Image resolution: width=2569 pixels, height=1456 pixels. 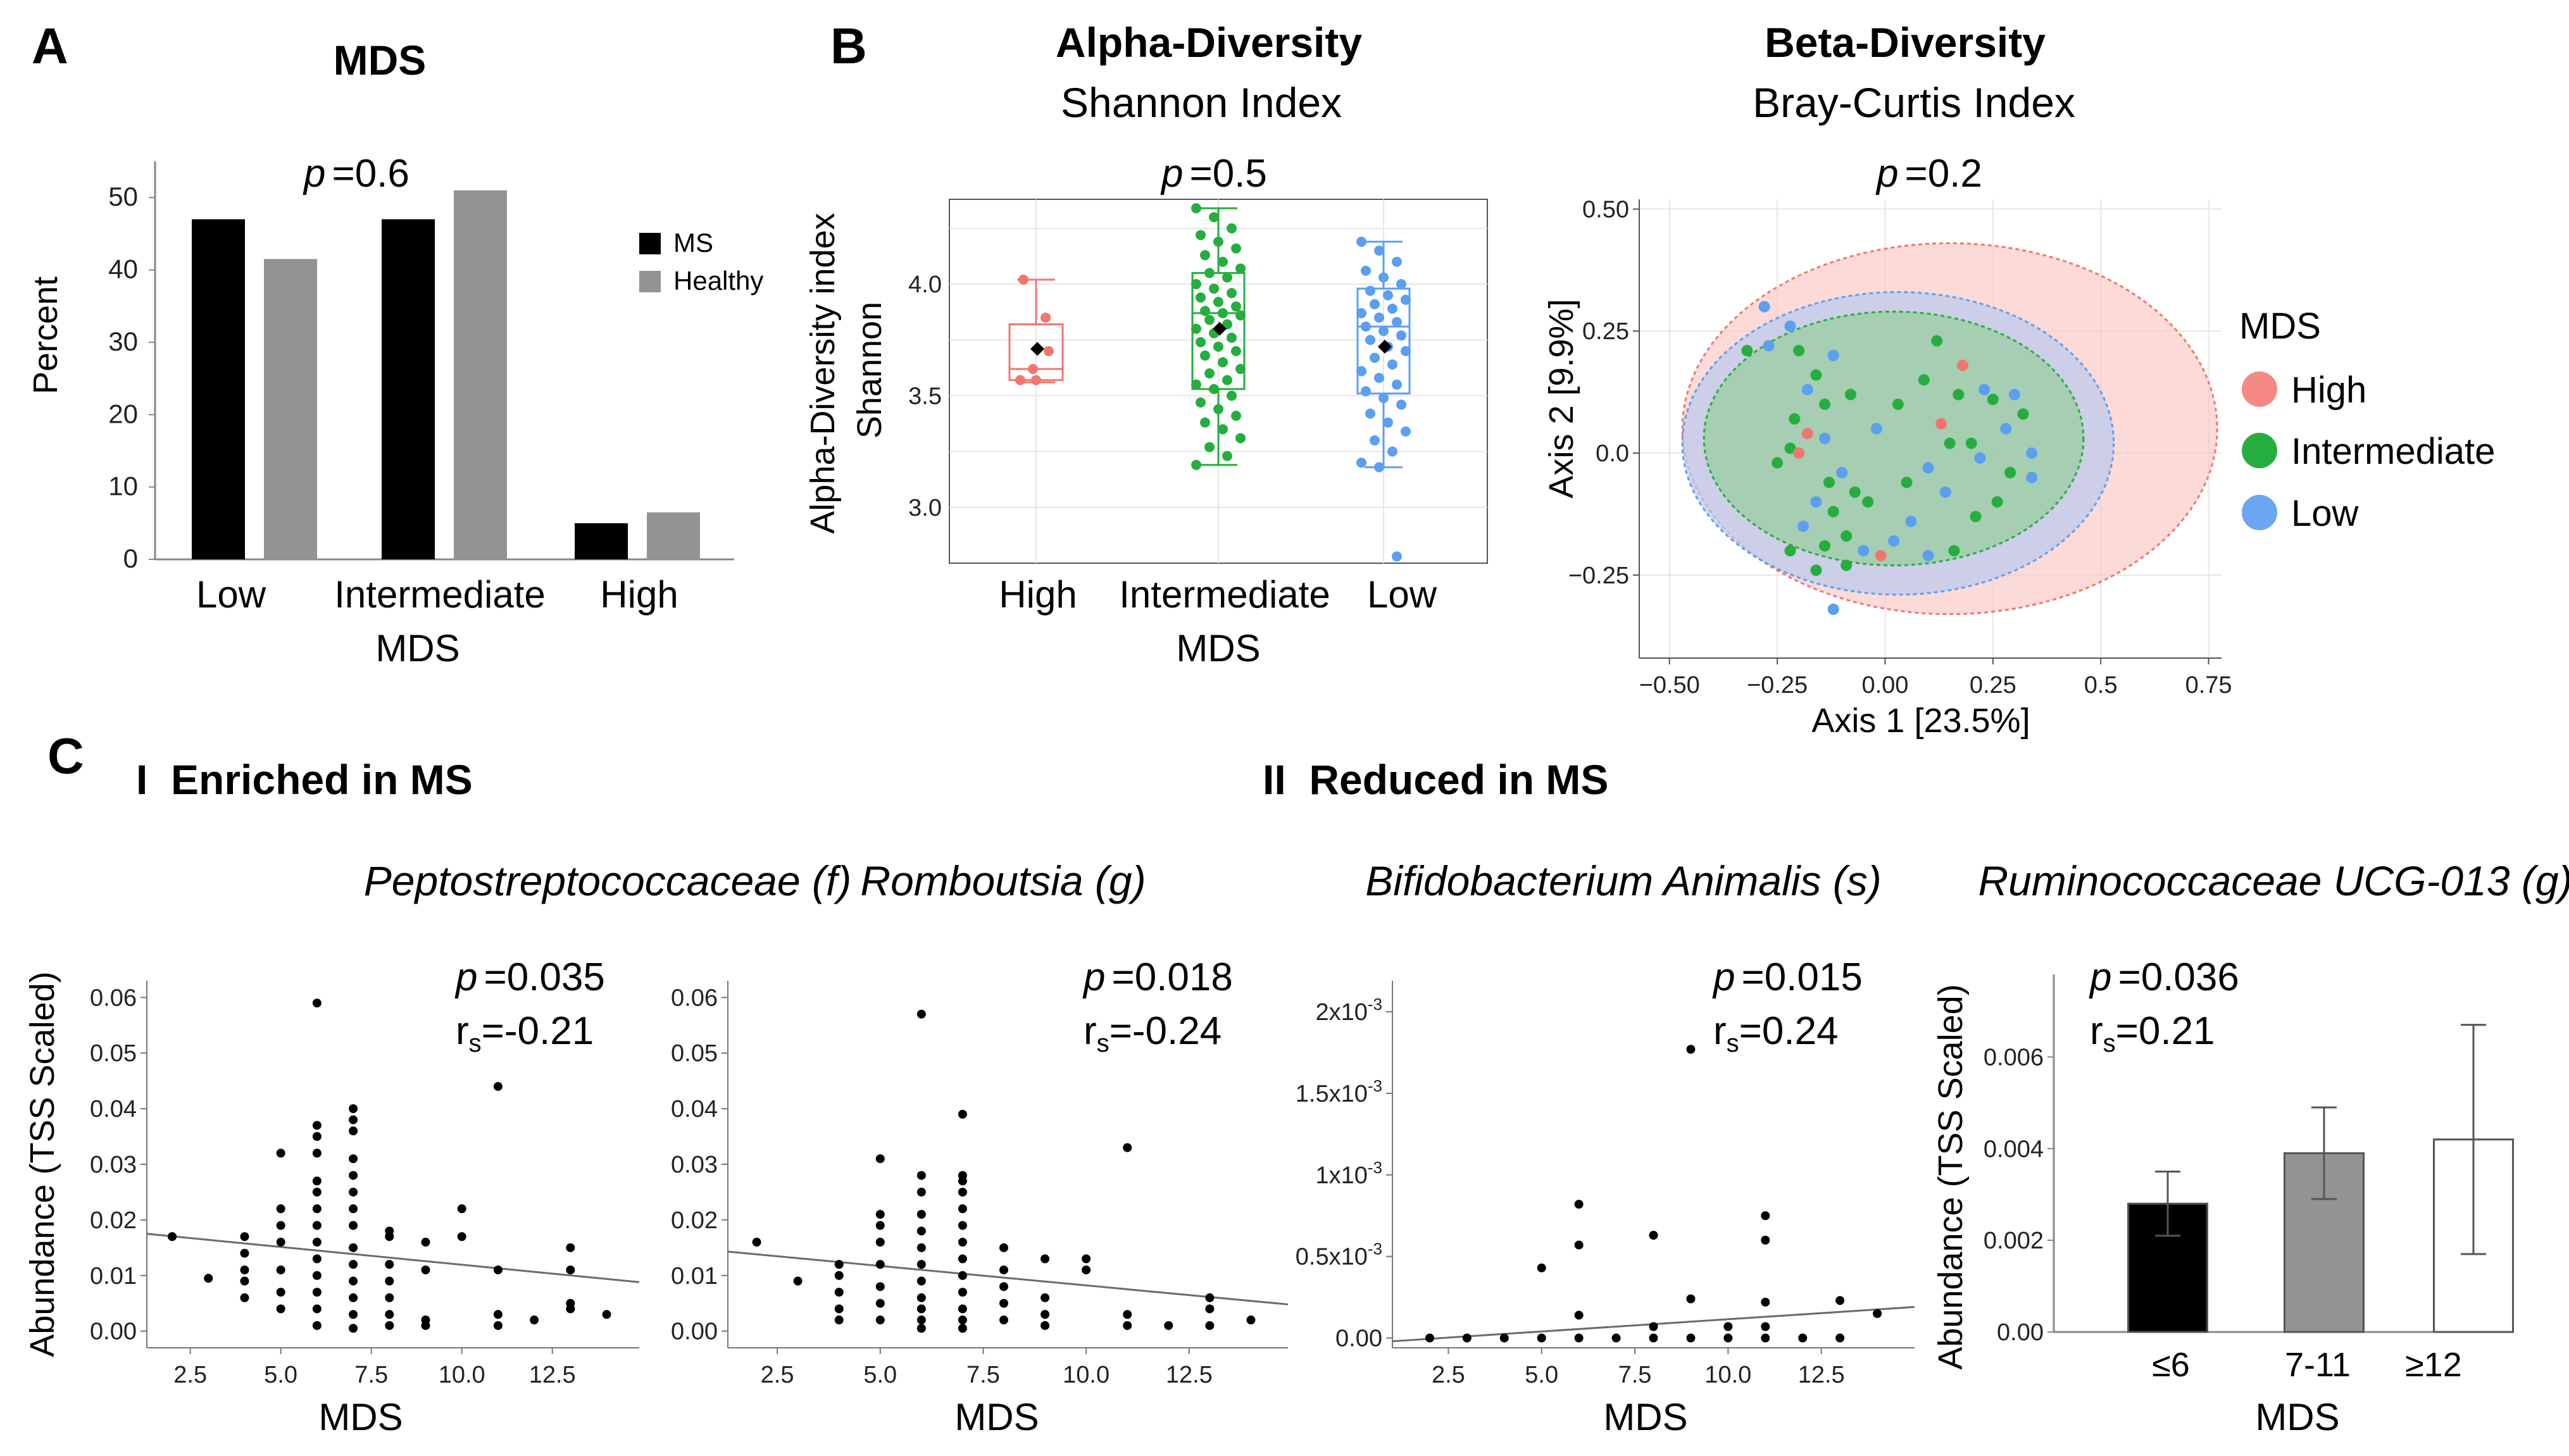 What do you see at coordinates (113, 1332) in the screenshot?
I see `c1-ytick-label: 0.00` at bounding box center [113, 1332].